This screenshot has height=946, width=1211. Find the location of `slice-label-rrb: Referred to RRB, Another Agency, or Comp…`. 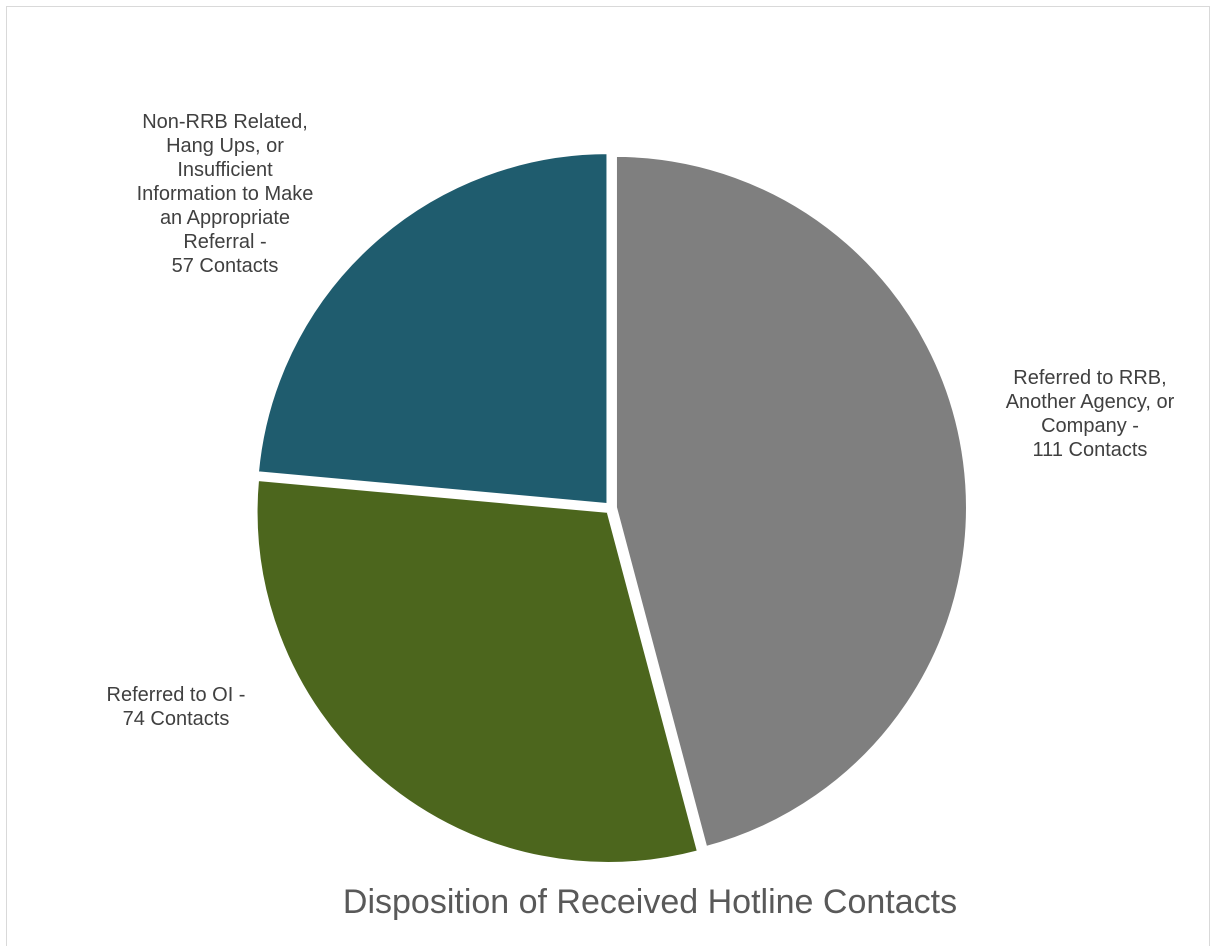

slice-label-rrb: Referred to RRB, Another Agency, or Comp… is located at coordinates (1090, 414).